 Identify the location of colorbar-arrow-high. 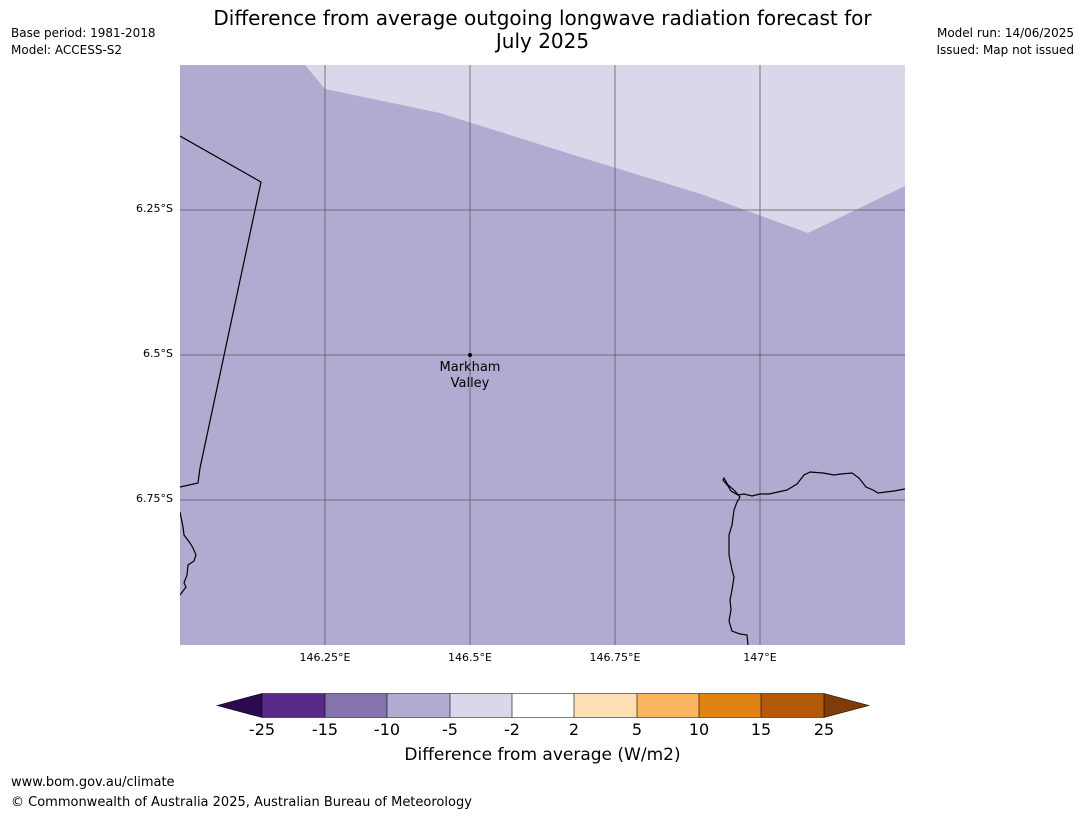
(846, 705).